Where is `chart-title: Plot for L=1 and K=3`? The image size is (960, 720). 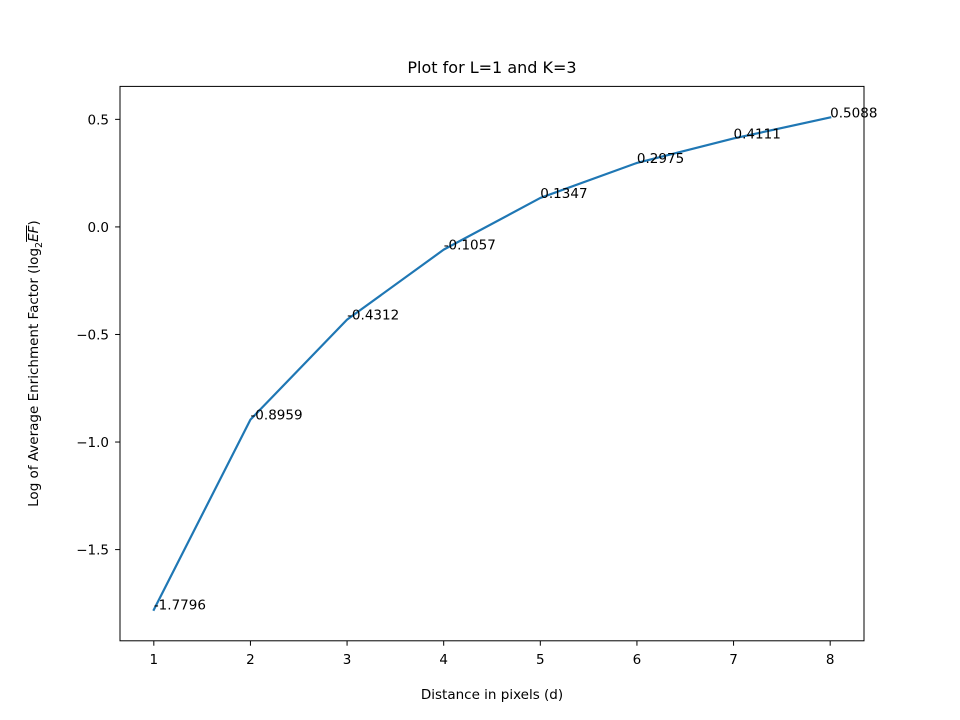 chart-title: Plot for L=1 and K=3 is located at coordinates (491, 67).